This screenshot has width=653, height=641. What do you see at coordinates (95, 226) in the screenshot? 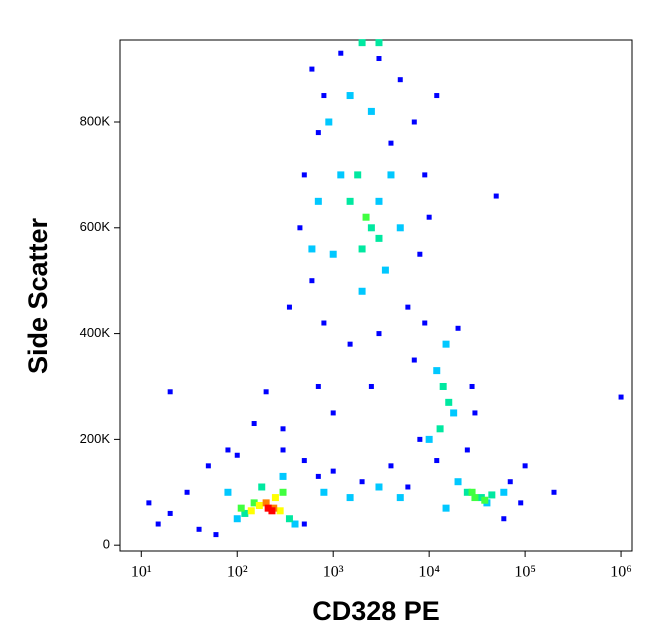
I see `y-tick-label: 600K` at bounding box center [95, 226].